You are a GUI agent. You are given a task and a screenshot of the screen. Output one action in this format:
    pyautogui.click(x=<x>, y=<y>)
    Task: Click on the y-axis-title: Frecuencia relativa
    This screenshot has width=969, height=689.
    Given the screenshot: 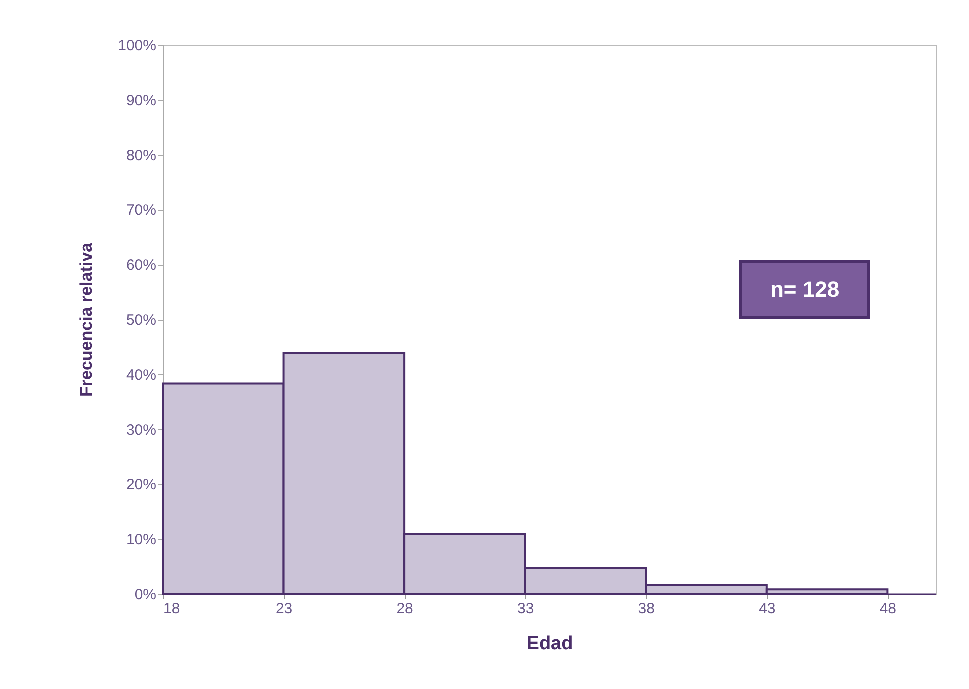 What is the action you would take?
    pyautogui.click(x=86, y=320)
    